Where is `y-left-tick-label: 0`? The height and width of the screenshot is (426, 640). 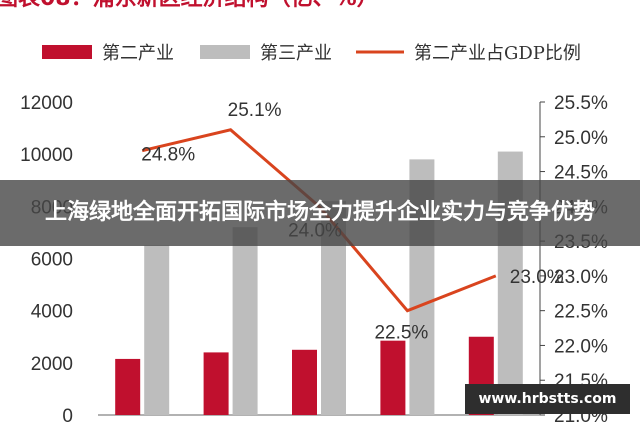 y-left-tick-label: 0 is located at coordinates (67, 416).